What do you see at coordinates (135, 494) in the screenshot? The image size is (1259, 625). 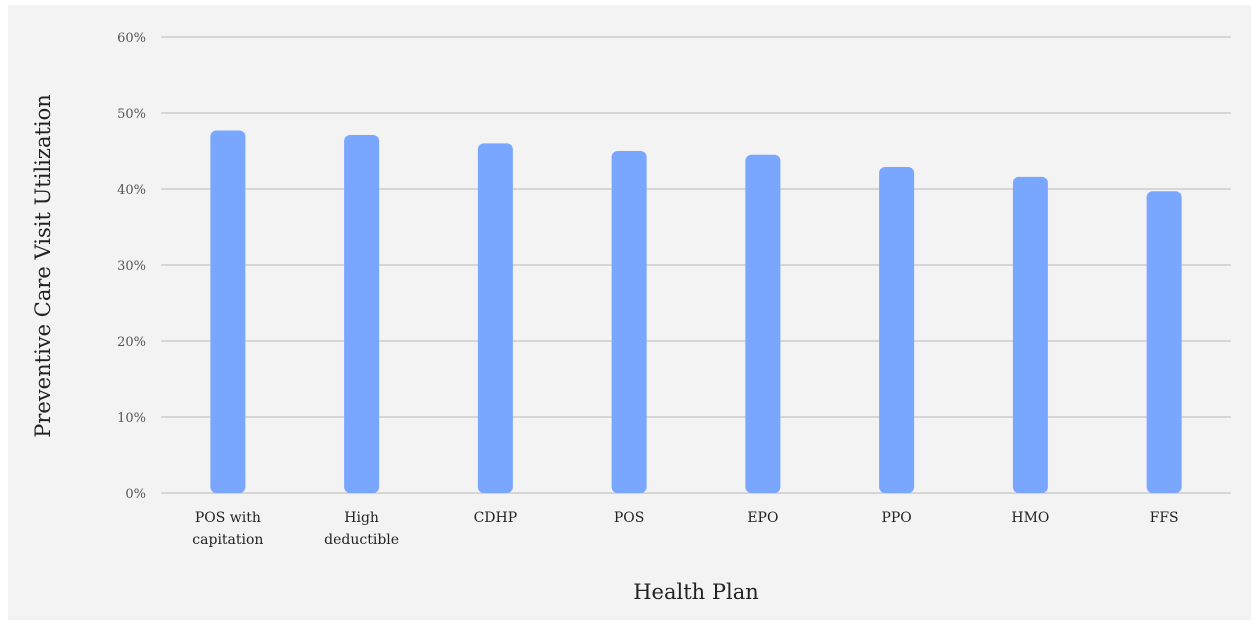 I see `y-tick-label: 0%` at bounding box center [135, 494].